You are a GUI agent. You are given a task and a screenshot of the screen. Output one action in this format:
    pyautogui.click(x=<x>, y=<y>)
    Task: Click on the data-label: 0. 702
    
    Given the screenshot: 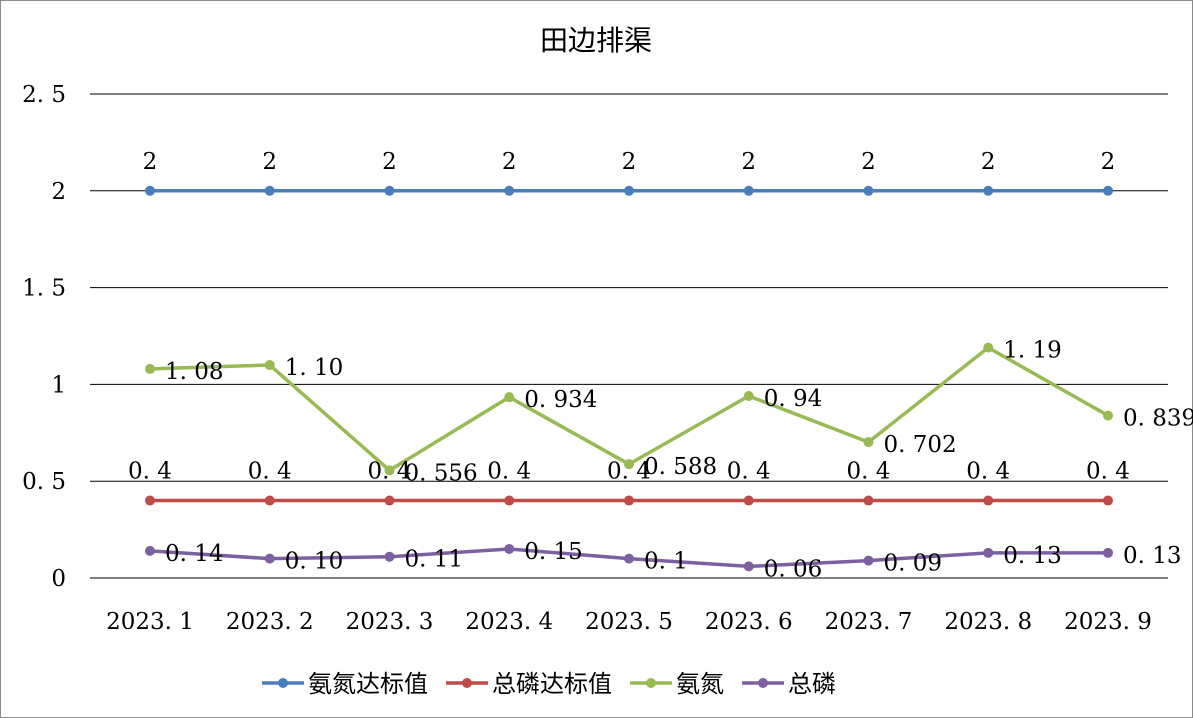 What is the action you would take?
    pyautogui.click(x=920, y=445)
    